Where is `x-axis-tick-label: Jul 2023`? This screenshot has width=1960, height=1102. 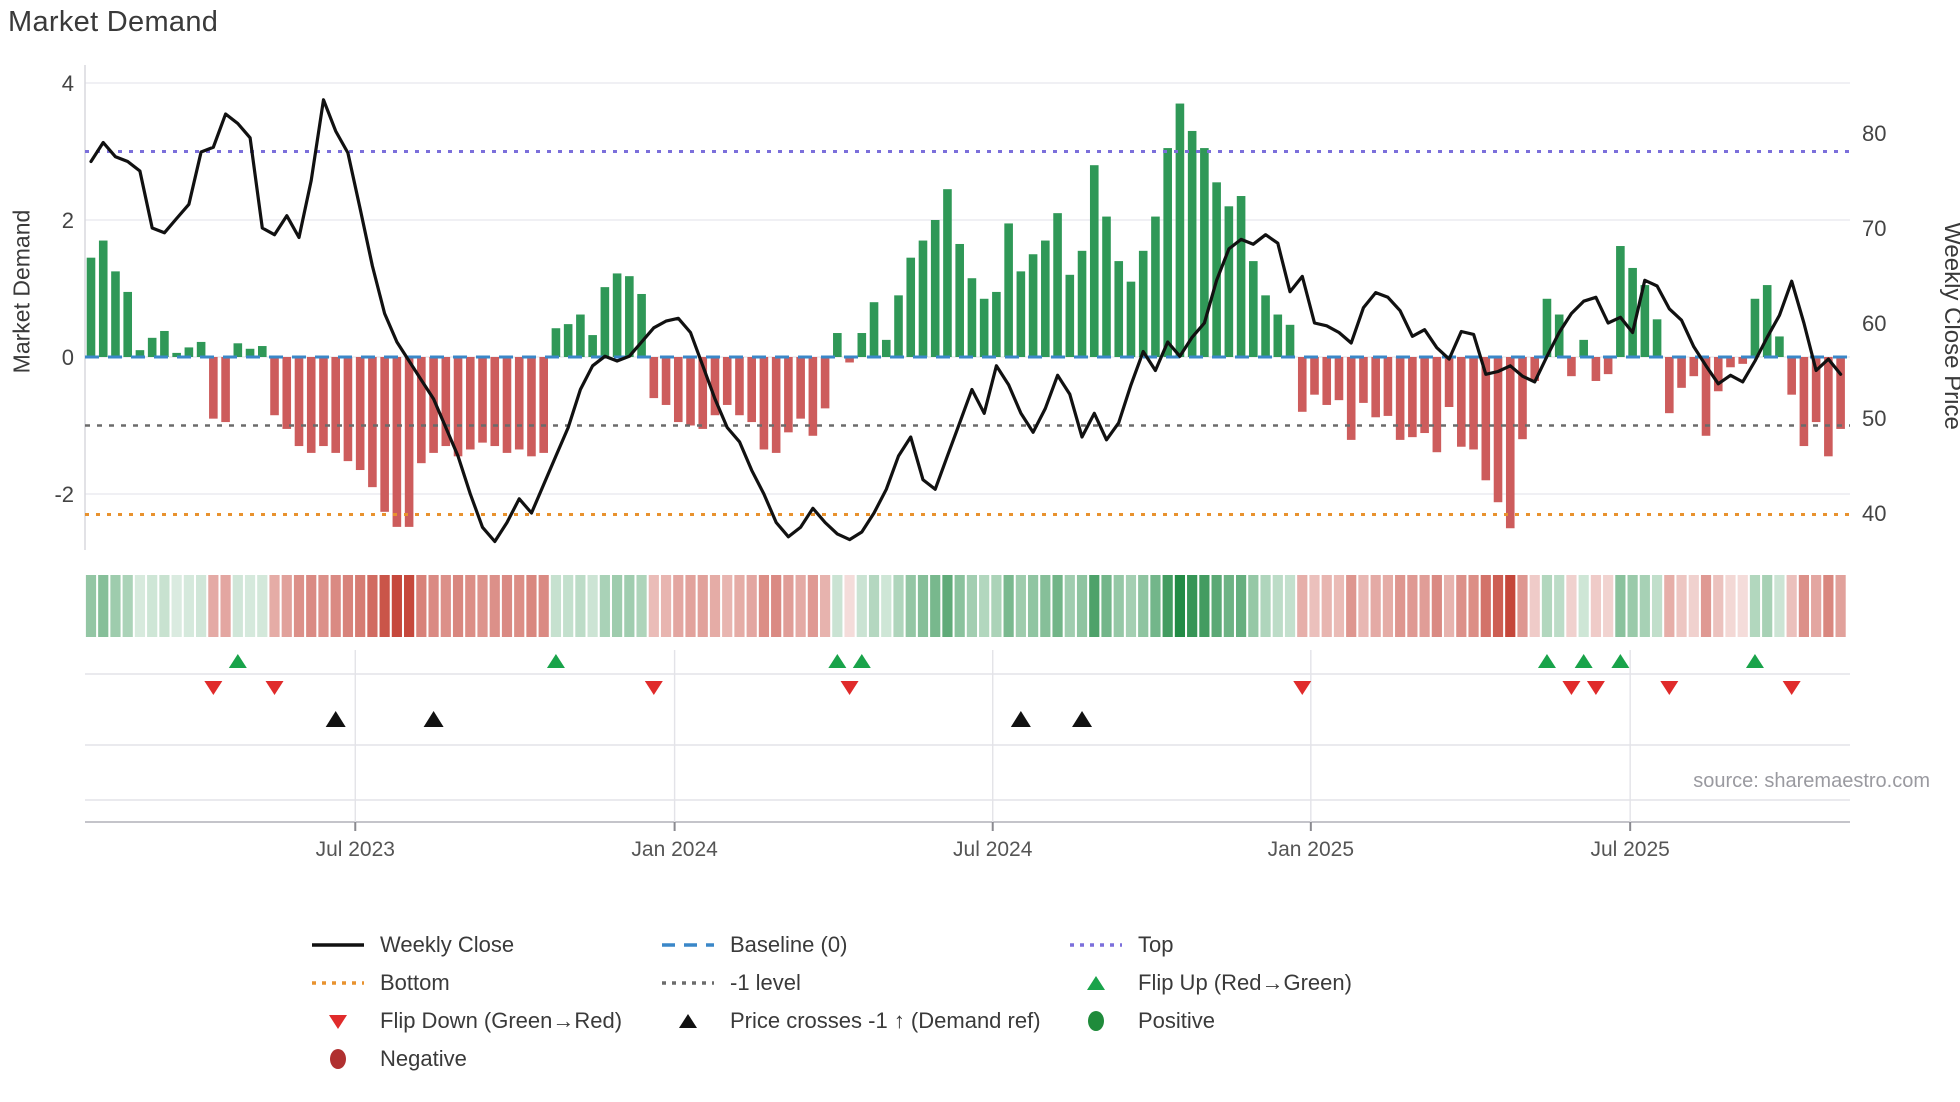 x-axis-tick-label: Jul 2023 is located at coordinates (355, 849).